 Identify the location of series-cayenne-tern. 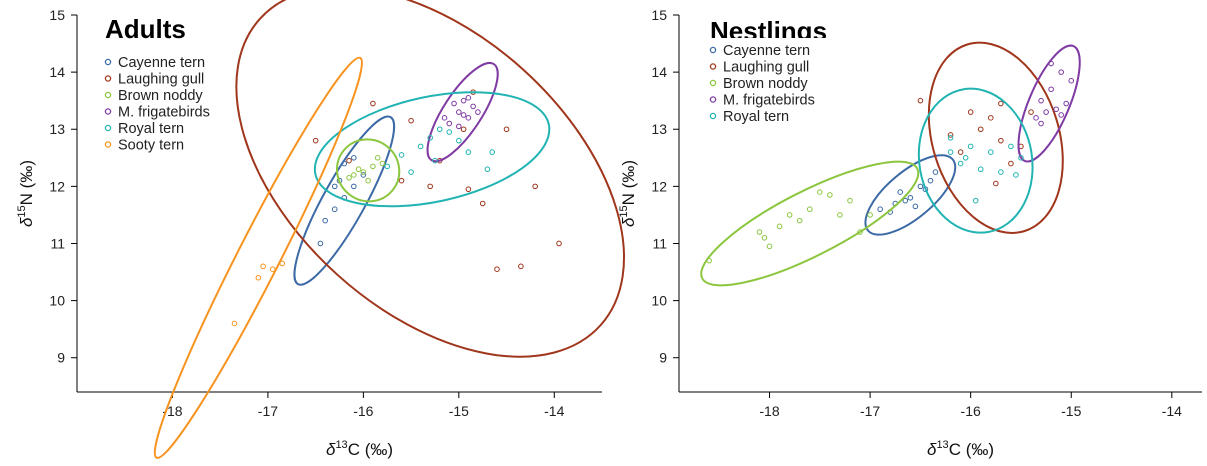
(910, 195).